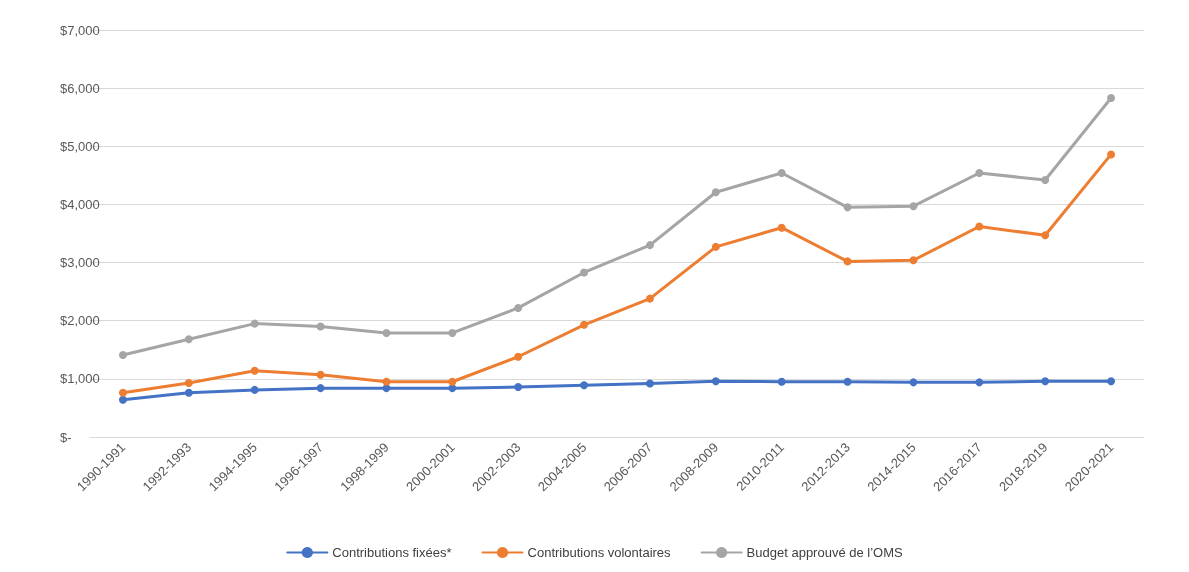 This screenshot has height=572, width=1189. I want to click on y-tick-label: $7,000, so click(80, 30).